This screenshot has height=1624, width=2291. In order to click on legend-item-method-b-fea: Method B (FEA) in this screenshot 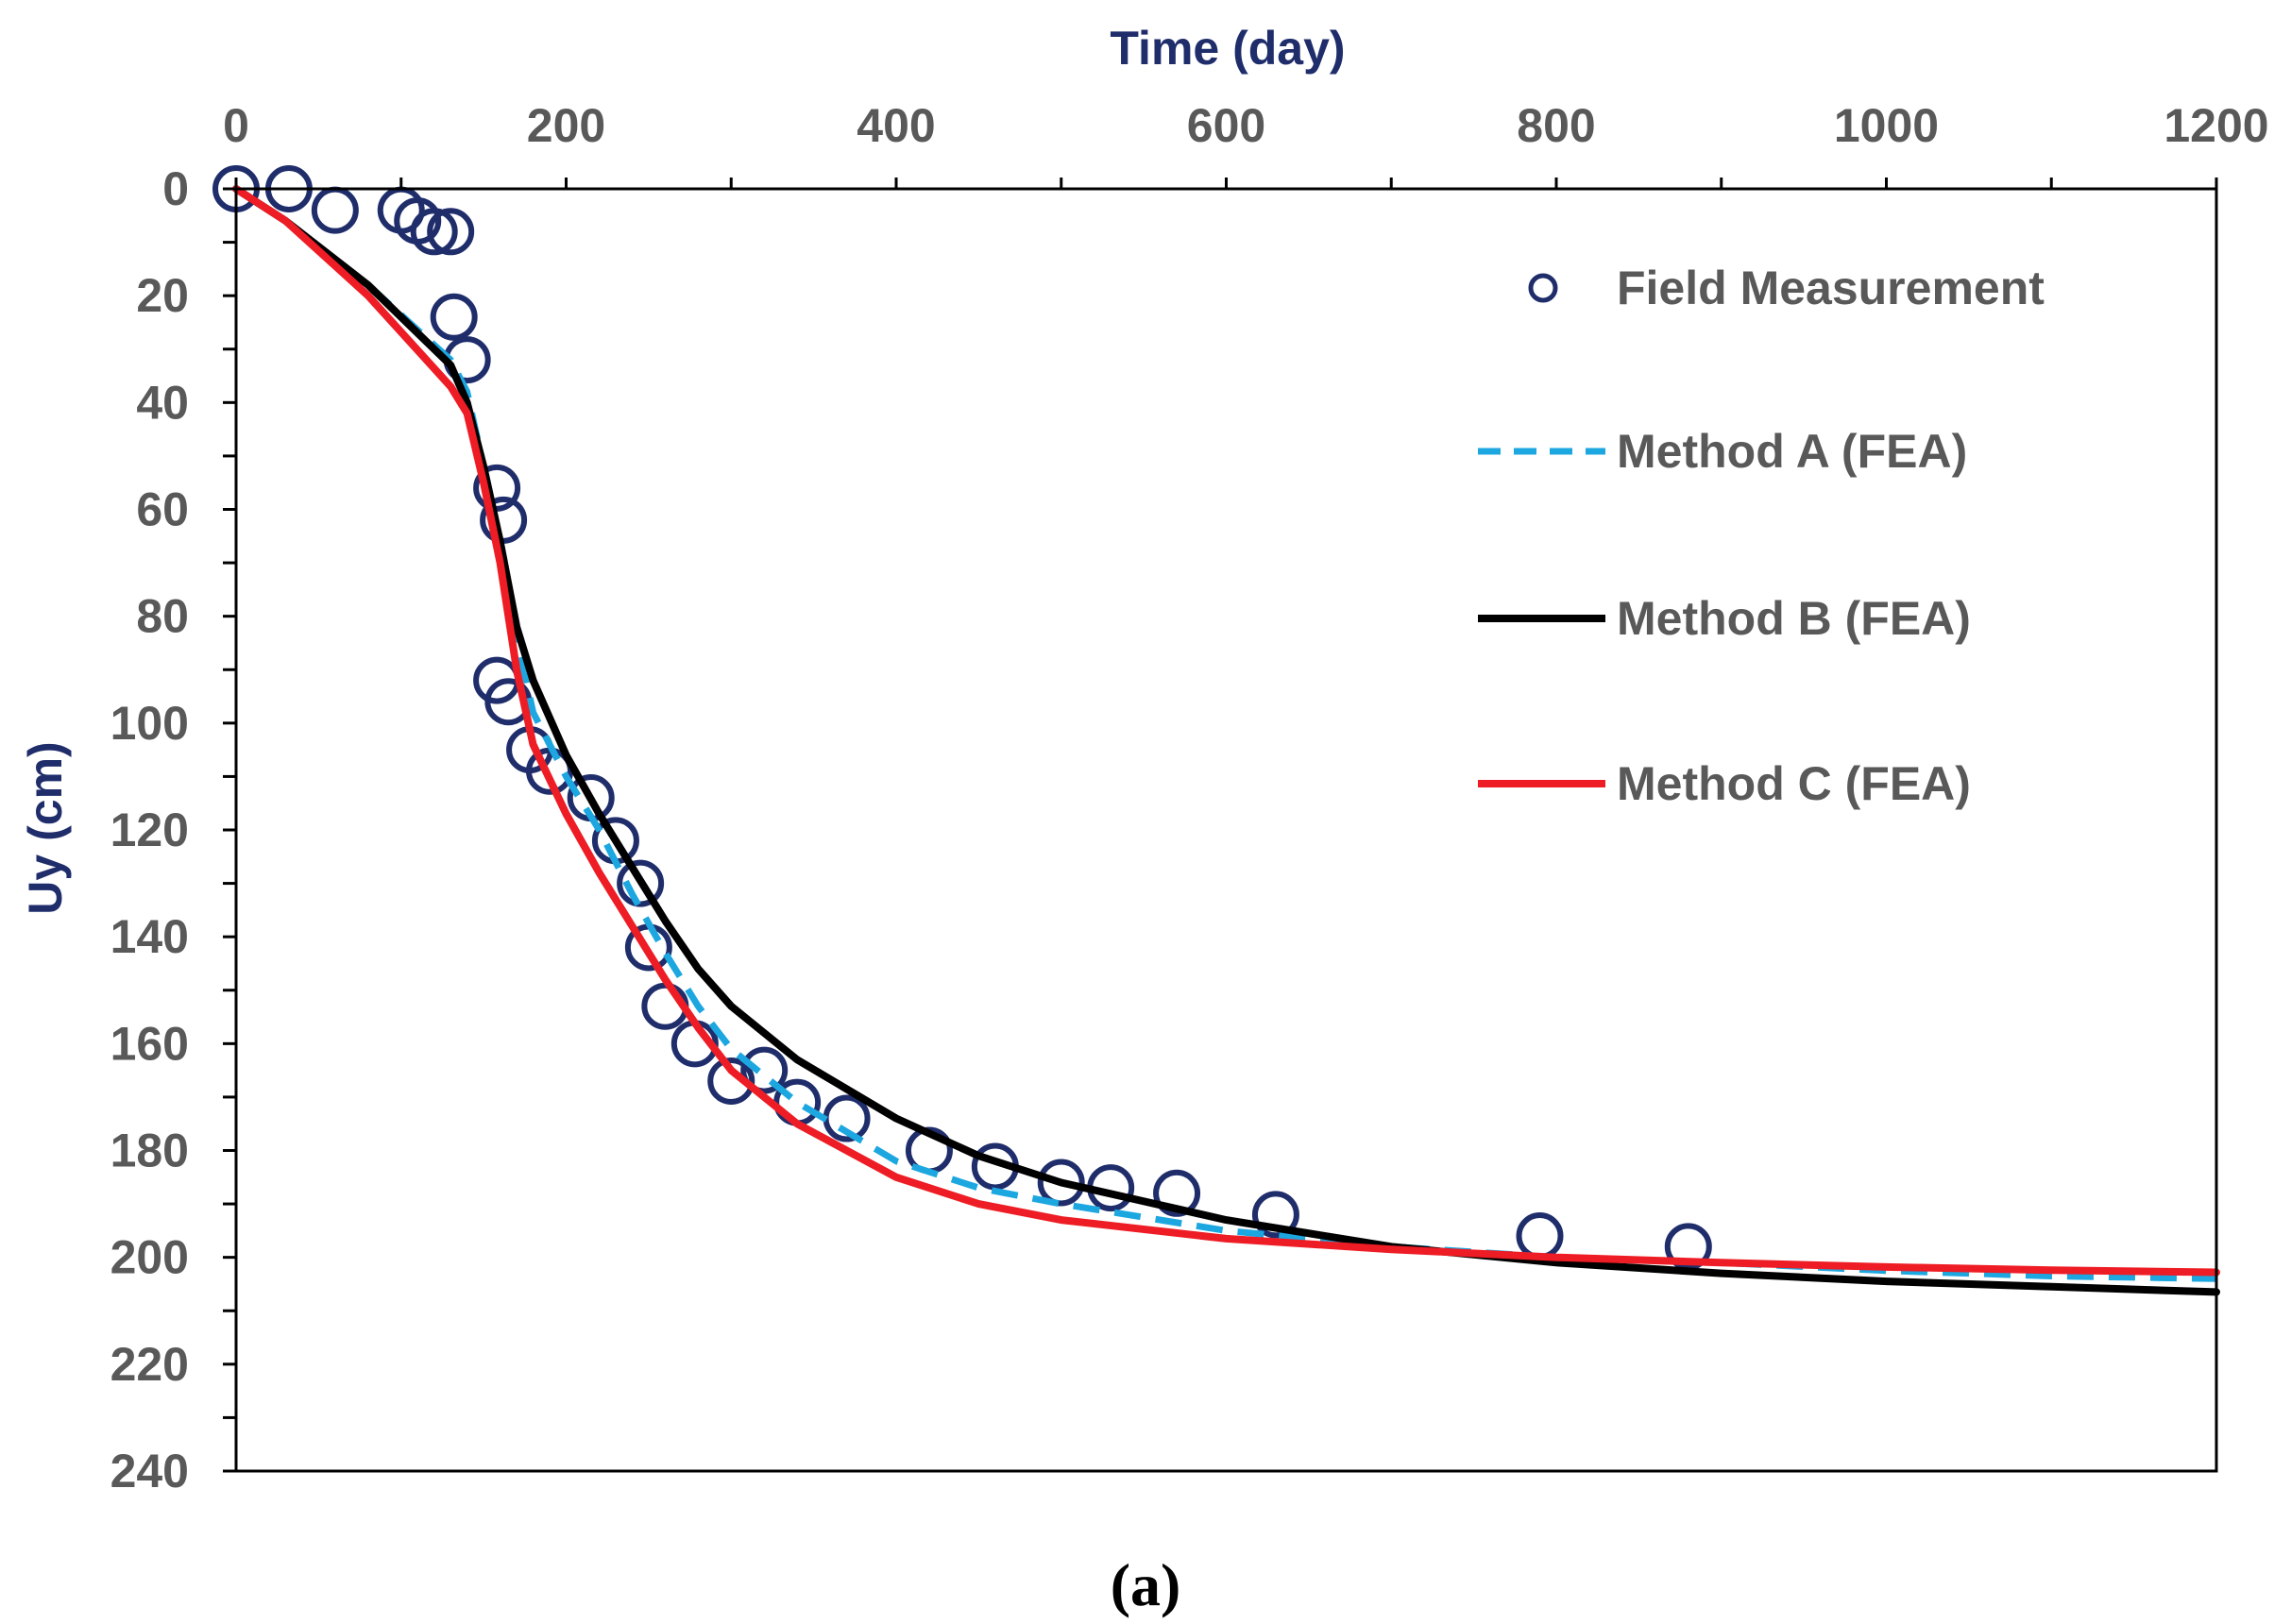, I will do `click(1724, 618)`.